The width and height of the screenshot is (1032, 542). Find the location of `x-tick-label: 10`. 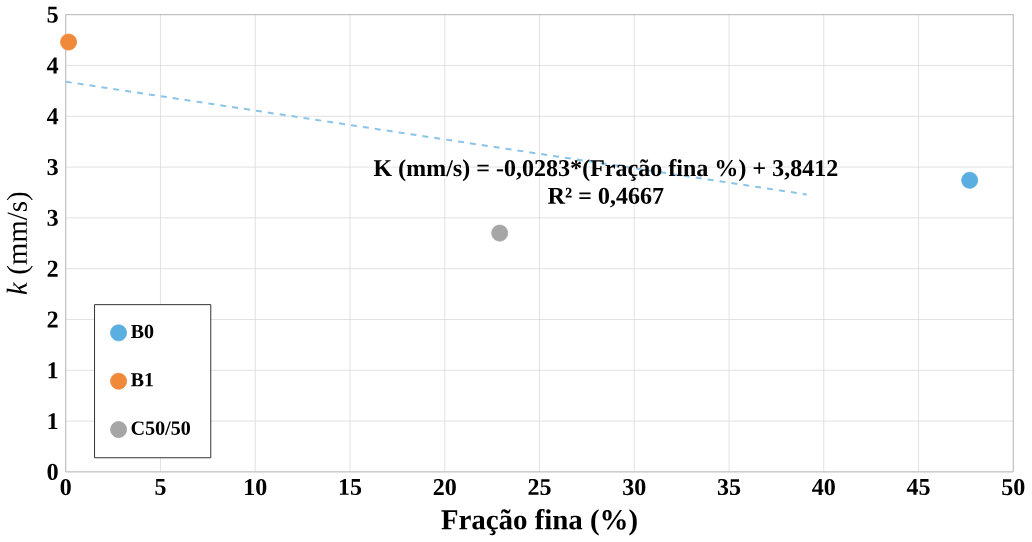

x-tick-label: 10 is located at coordinates (256, 487).